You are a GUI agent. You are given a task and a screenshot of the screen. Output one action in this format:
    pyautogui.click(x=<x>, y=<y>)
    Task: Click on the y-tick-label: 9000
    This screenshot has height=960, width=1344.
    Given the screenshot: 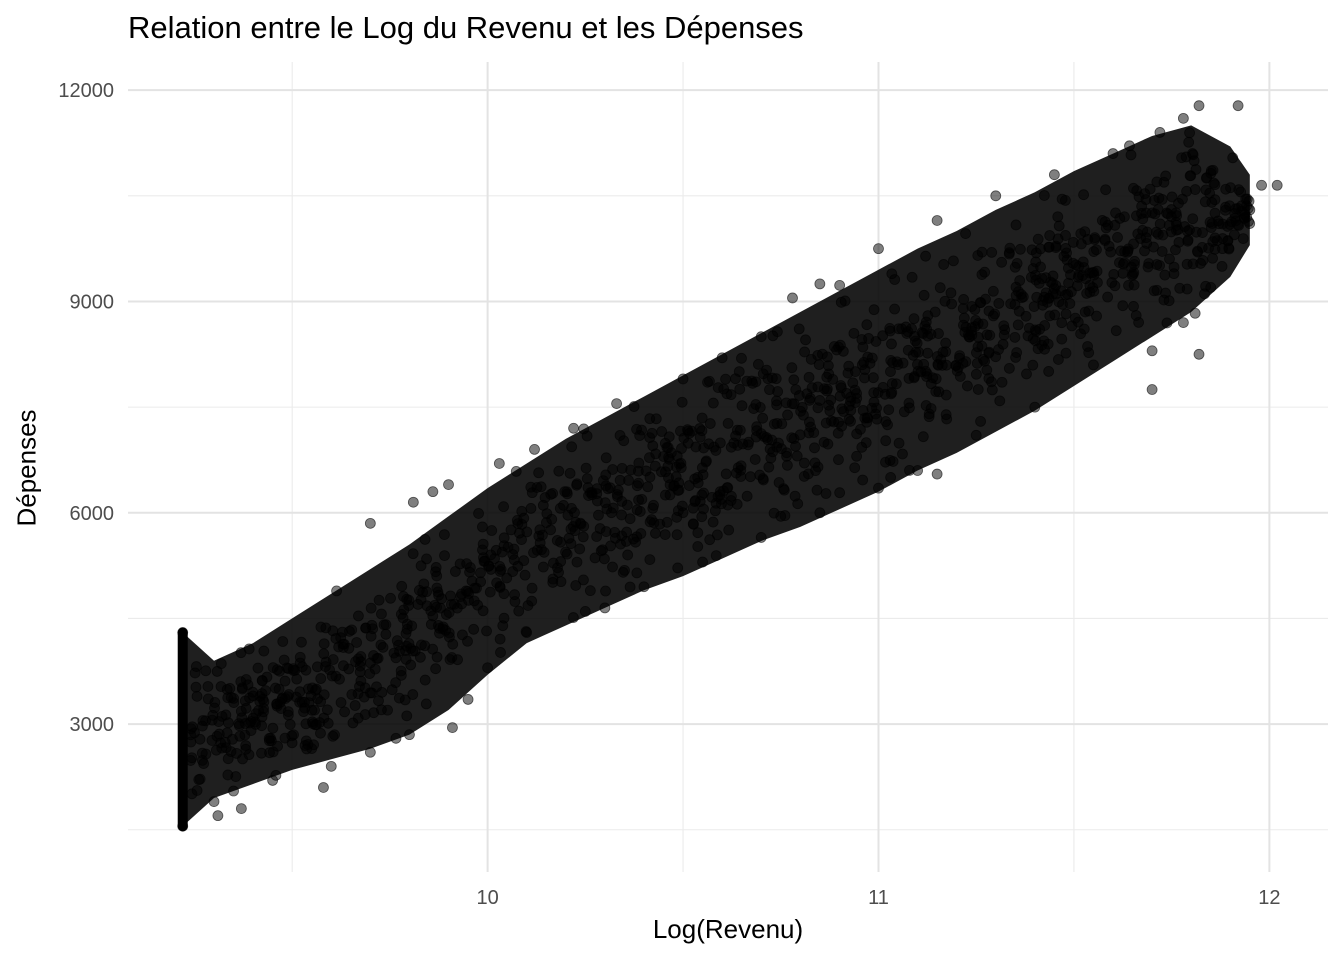 What is the action you would take?
    pyautogui.click(x=92, y=302)
    